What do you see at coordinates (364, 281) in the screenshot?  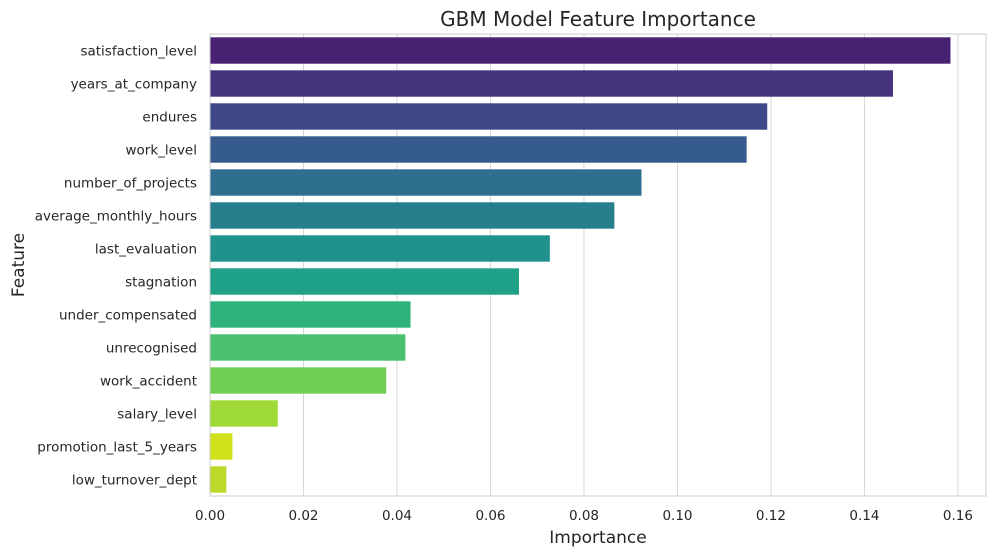 I see `bar-stagnation` at bounding box center [364, 281].